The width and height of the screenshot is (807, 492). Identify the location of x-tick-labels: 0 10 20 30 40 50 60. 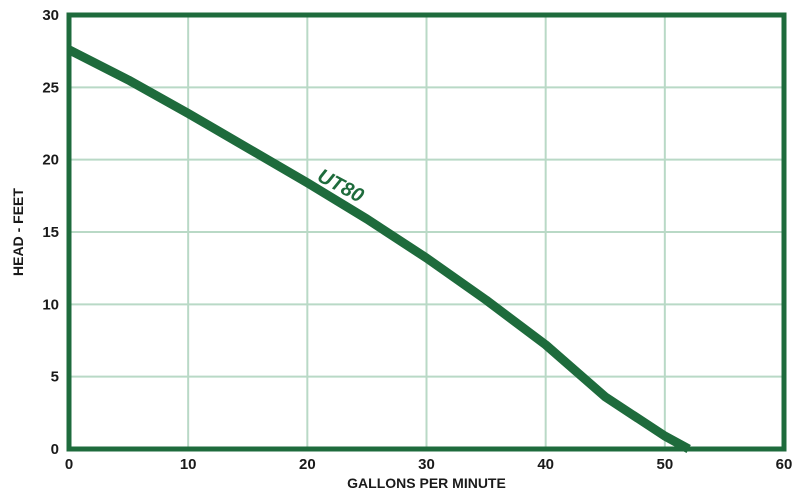
(429, 464).